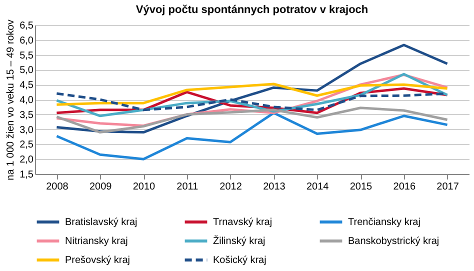  Describe the element at coordinates (361, 187) in the screenshot. I see `x-tick-label: 2015` at that location.